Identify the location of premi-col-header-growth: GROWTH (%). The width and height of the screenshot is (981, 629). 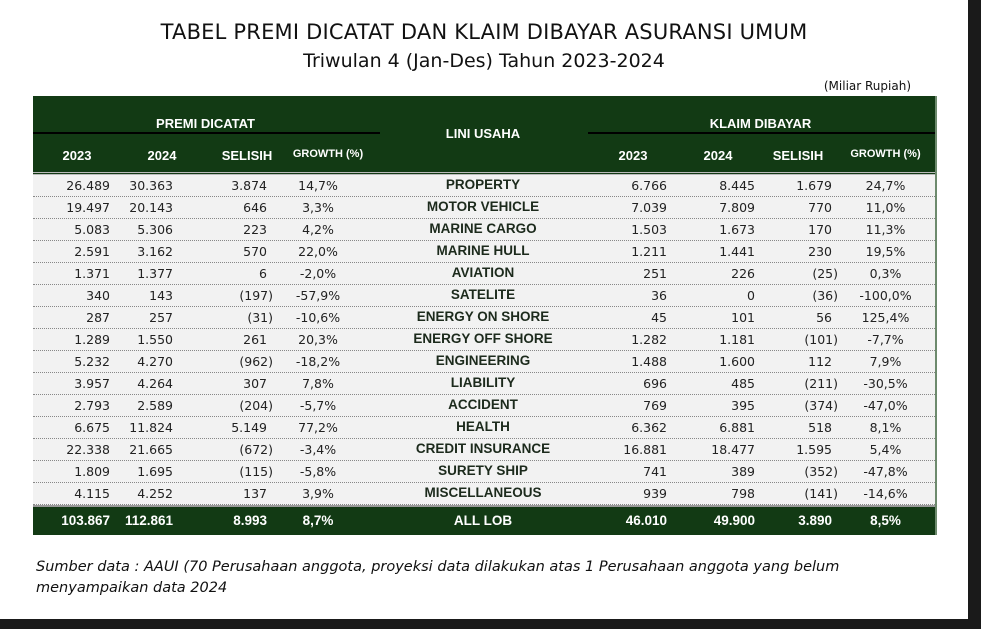
(328, 154).